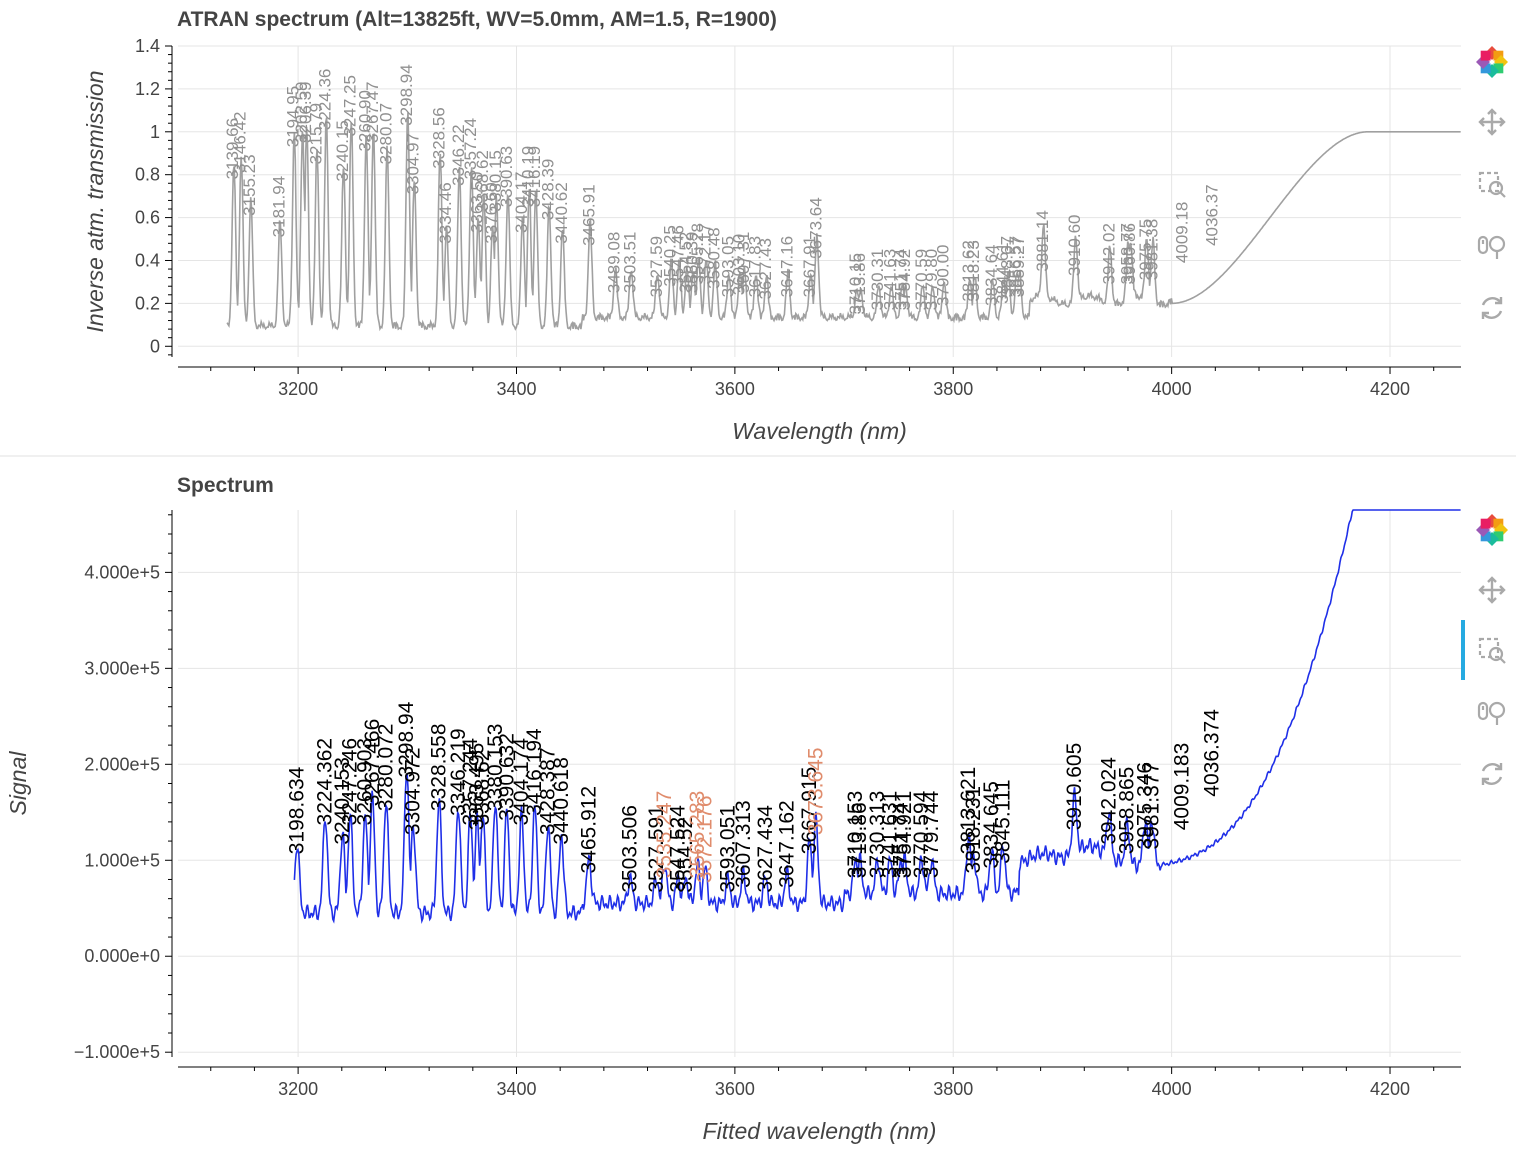 This screenshot has height=1156, width=1516. What do you see at coordinates (122, 668) in the screenshot?
I see `y-tick-label: 3.000e+5` at bounding box center [122, 668].